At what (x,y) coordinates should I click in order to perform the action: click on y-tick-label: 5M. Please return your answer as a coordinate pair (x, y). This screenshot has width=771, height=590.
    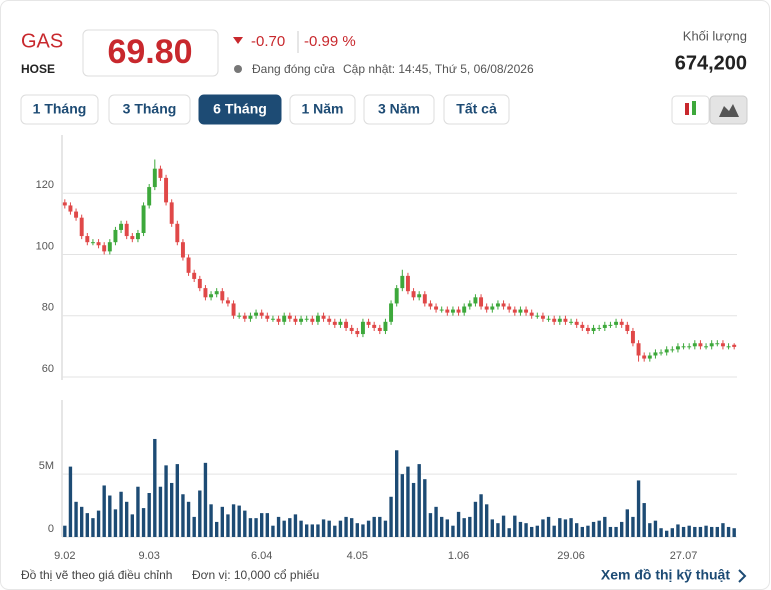
    Looking at the image, I should click on (46, 466).